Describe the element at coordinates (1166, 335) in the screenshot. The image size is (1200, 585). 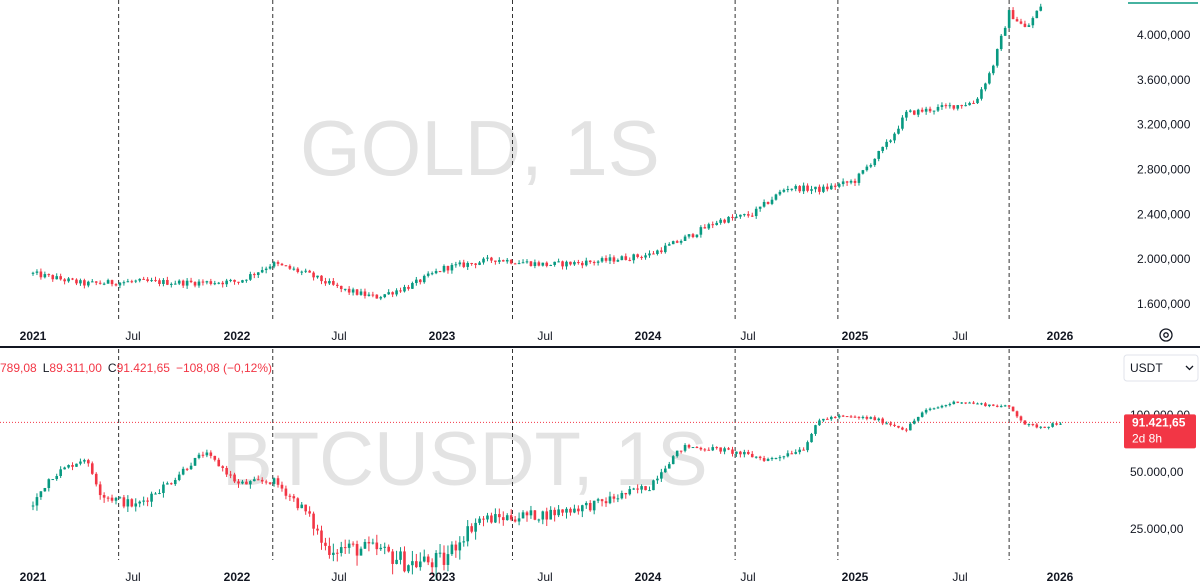
I see `gear-icon` at that location.